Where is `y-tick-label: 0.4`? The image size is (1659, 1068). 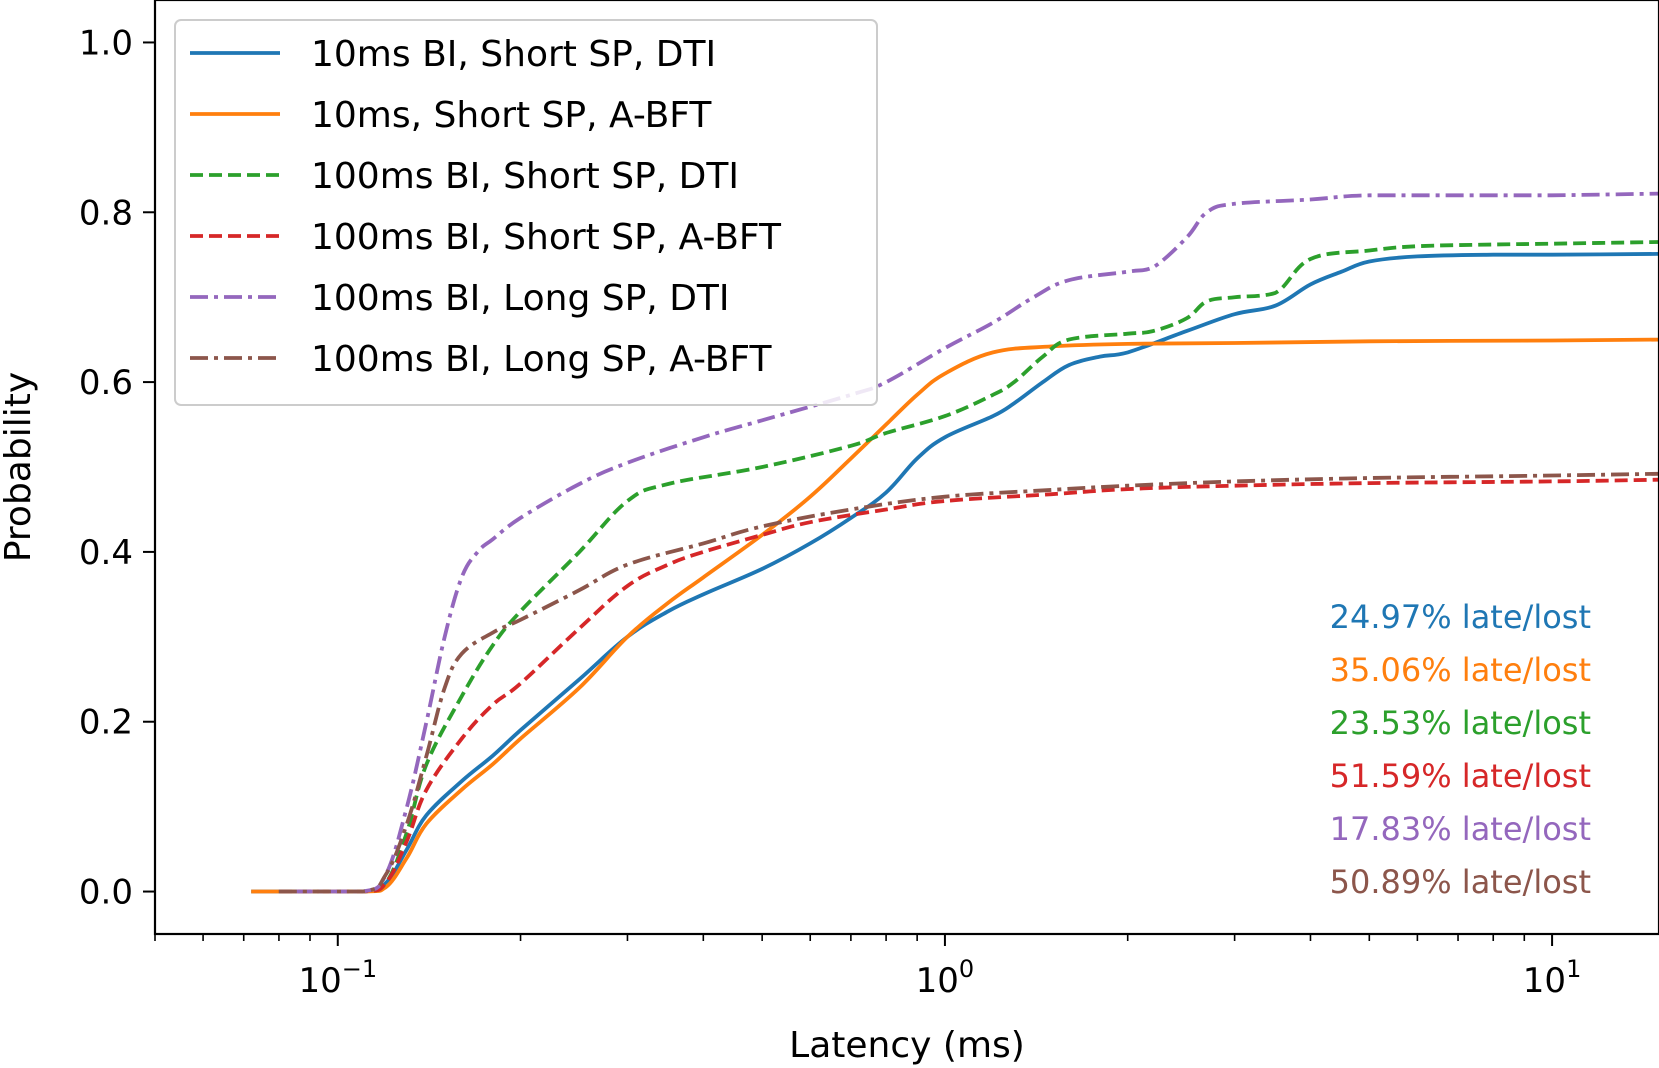
y-tick-label: 0.4 is located at coordinates (106, 553).